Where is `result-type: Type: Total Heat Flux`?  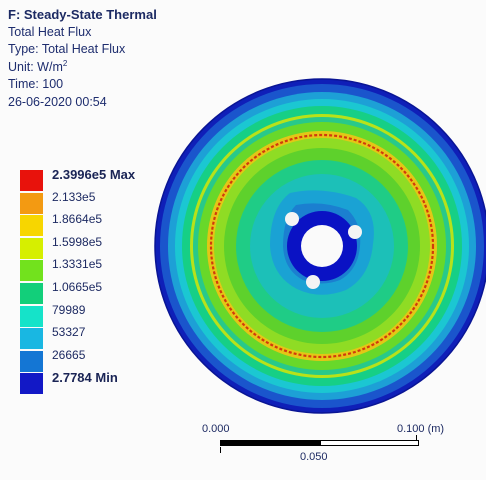
result-type: Type: Total Heat Flux is located at coordinates (67, 49).